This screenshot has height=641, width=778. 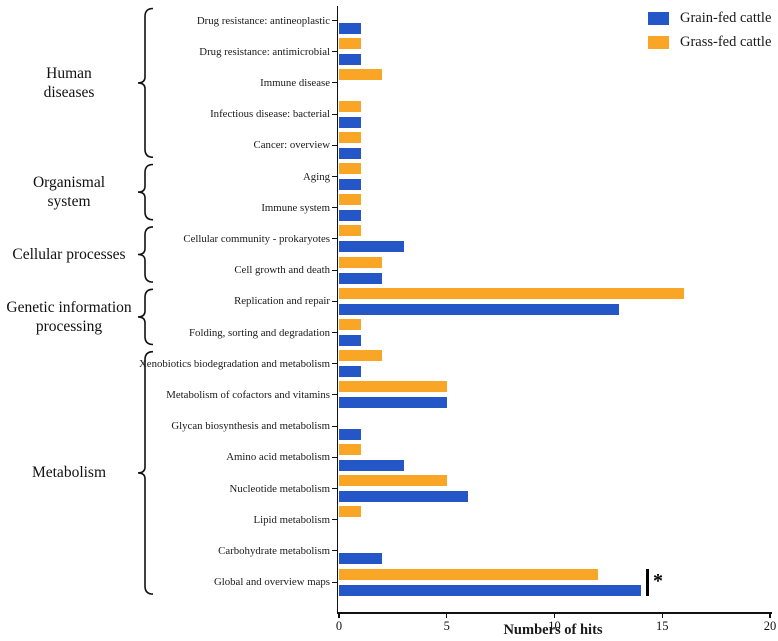 What do you see at coordinates (248, 394) in the screenshot?
I see `category-label: Metabolism of cofactors and vitamins` at bounding box center [248, 394].